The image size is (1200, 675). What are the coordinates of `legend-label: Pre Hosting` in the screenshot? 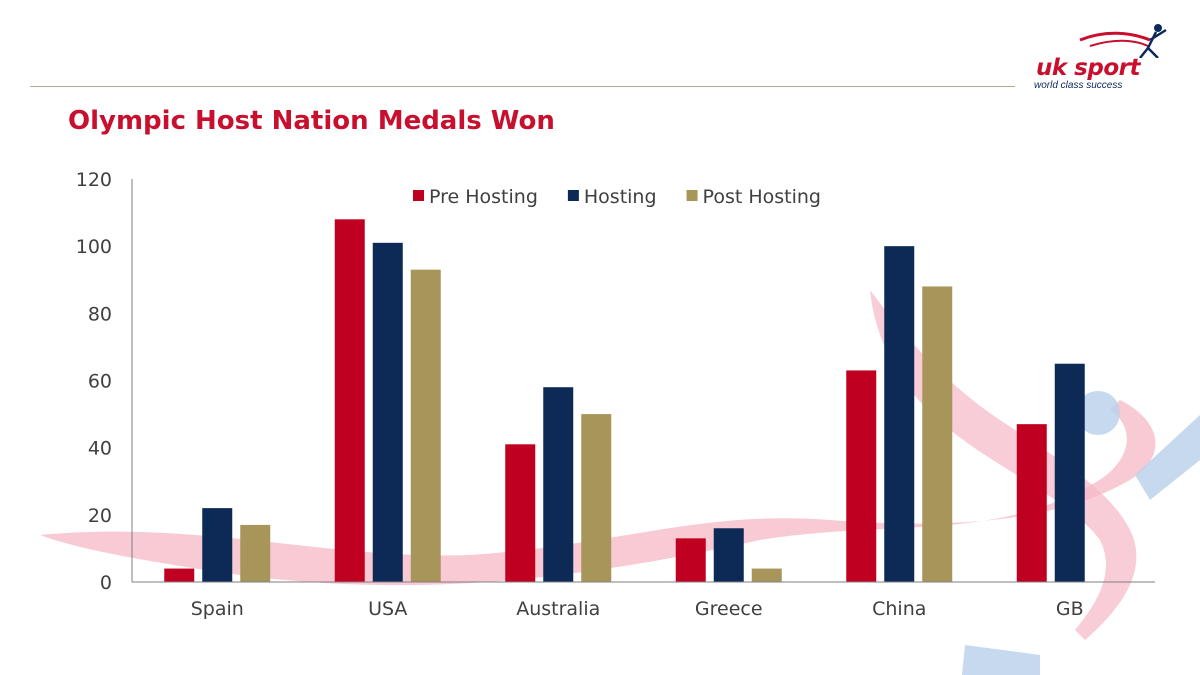 It's located at (483, 197).